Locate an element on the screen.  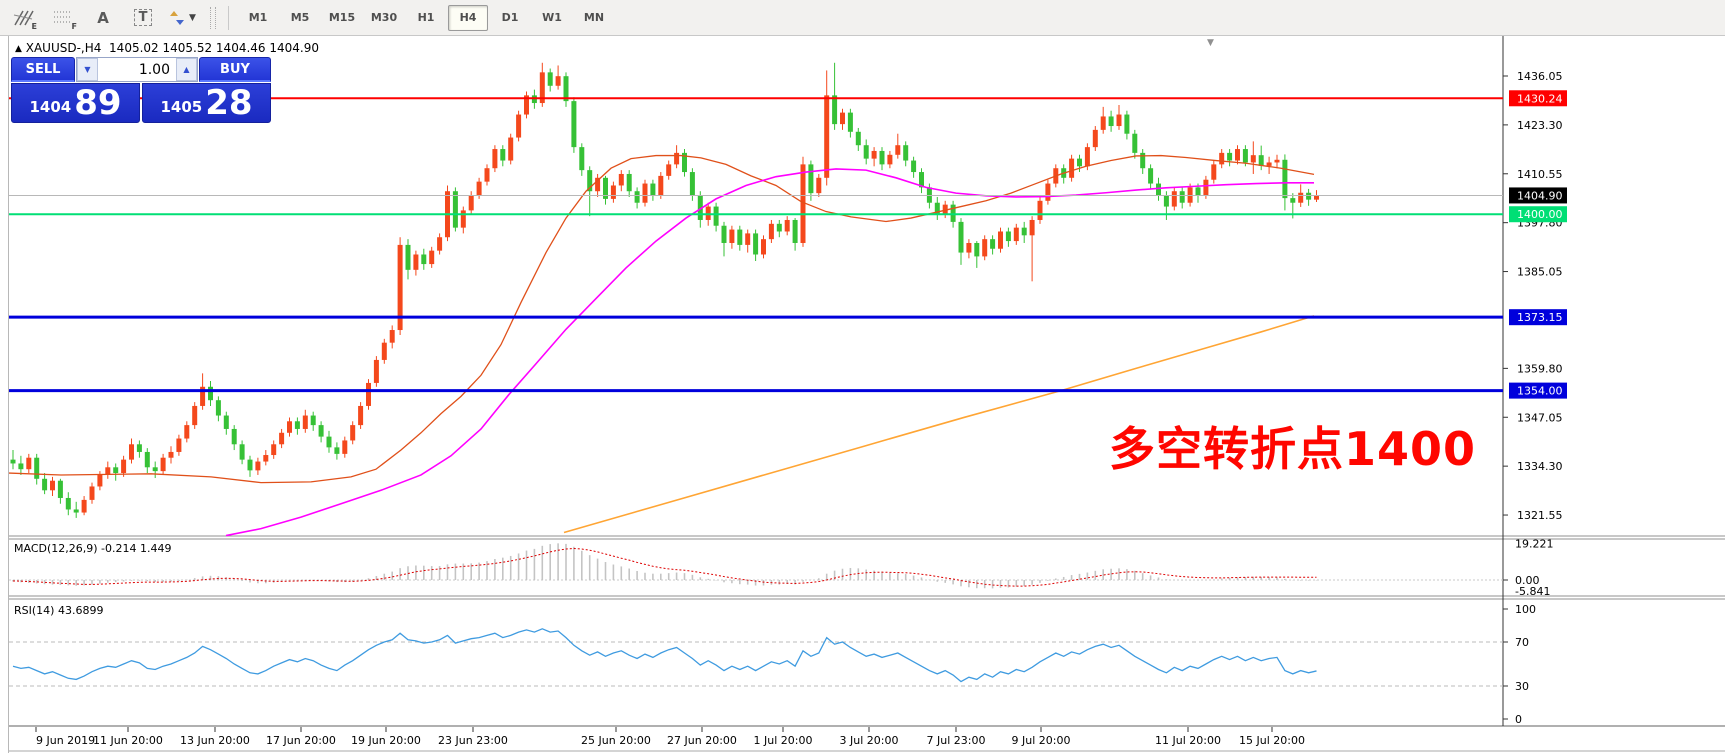
svg-text: 1354.00 is located at coordinates (1540, 391).